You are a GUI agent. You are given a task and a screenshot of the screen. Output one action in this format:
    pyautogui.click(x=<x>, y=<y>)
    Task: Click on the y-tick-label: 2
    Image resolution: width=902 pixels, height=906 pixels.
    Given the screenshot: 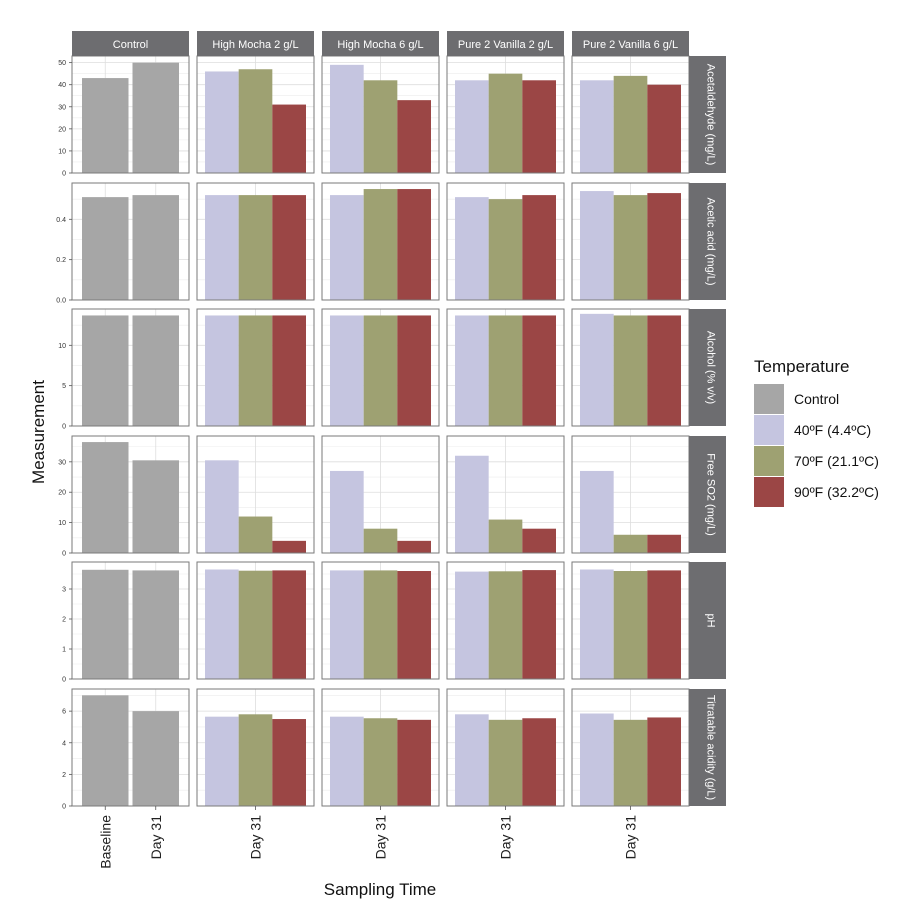 What is the action you would take?
    pyautogui.click(x=64, y=775)
    